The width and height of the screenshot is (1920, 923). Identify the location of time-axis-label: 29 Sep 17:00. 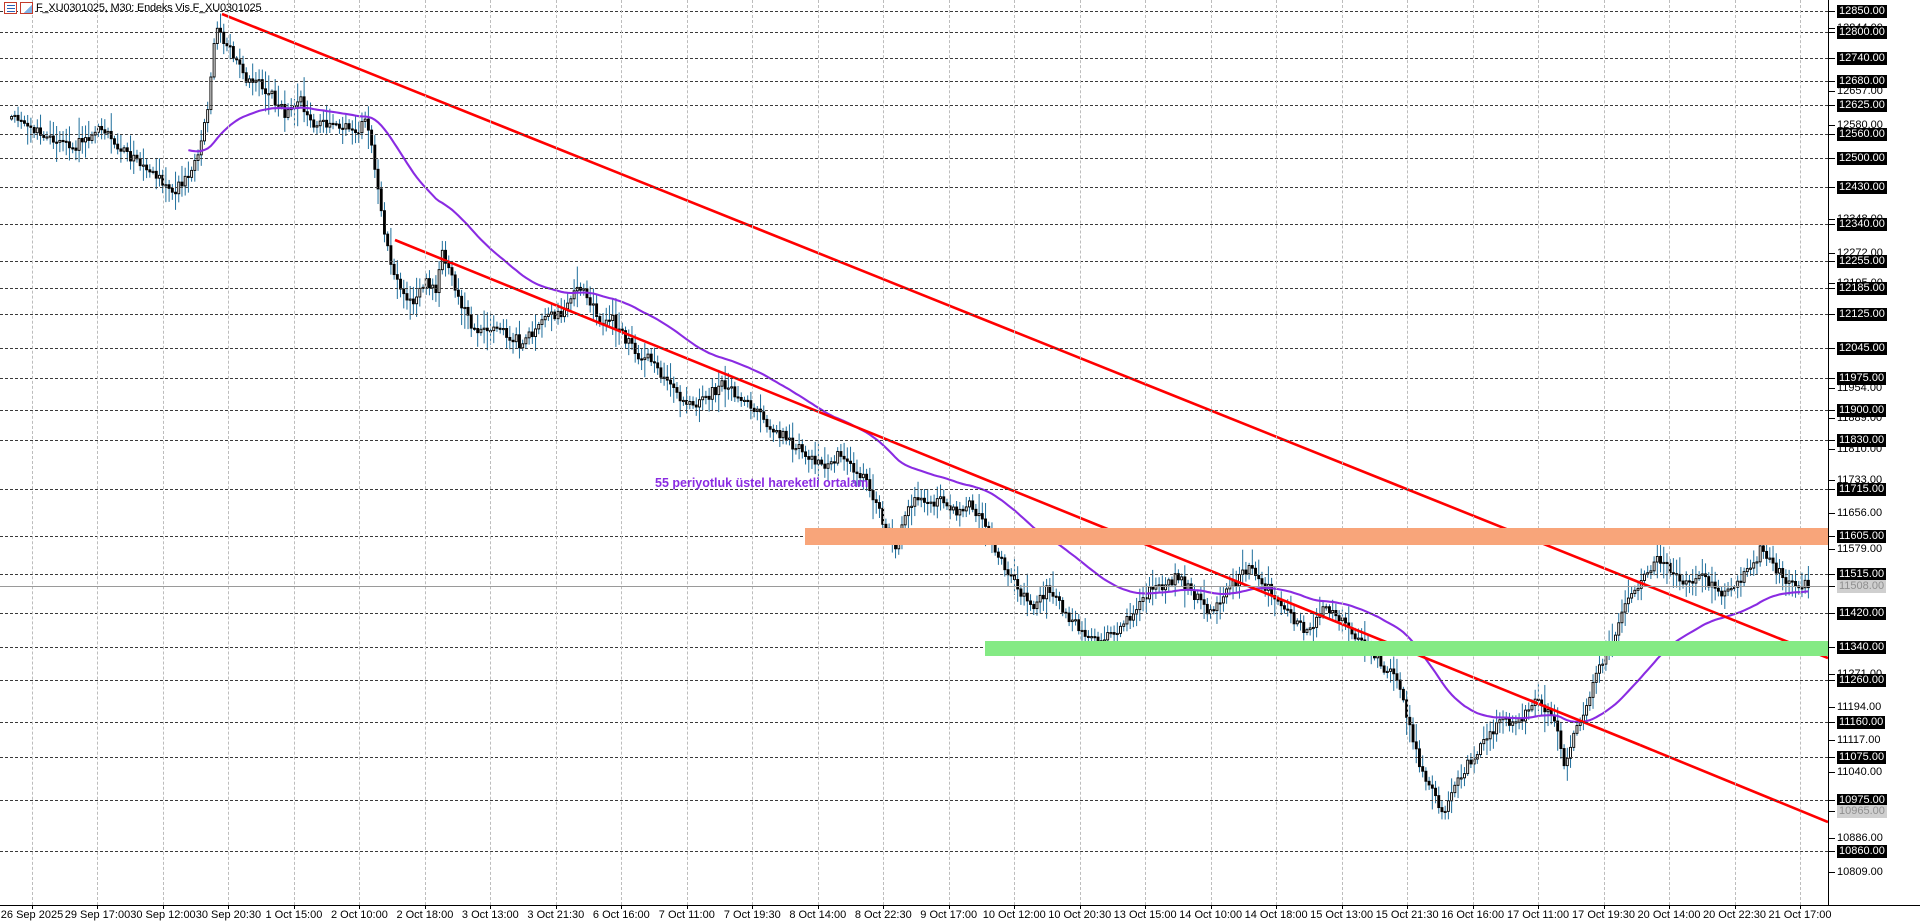
(97, 915).